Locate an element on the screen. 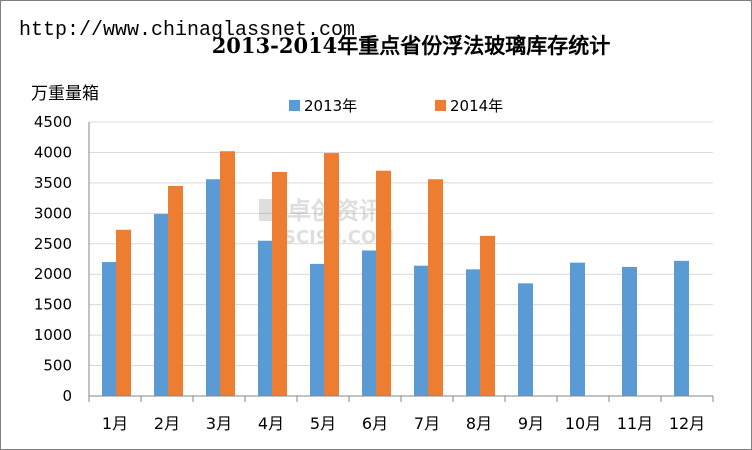 Image resolution: width=752 pixels, height=450 pixels. legend-label-2014: 2014年 is located at coordinates (476, 106).